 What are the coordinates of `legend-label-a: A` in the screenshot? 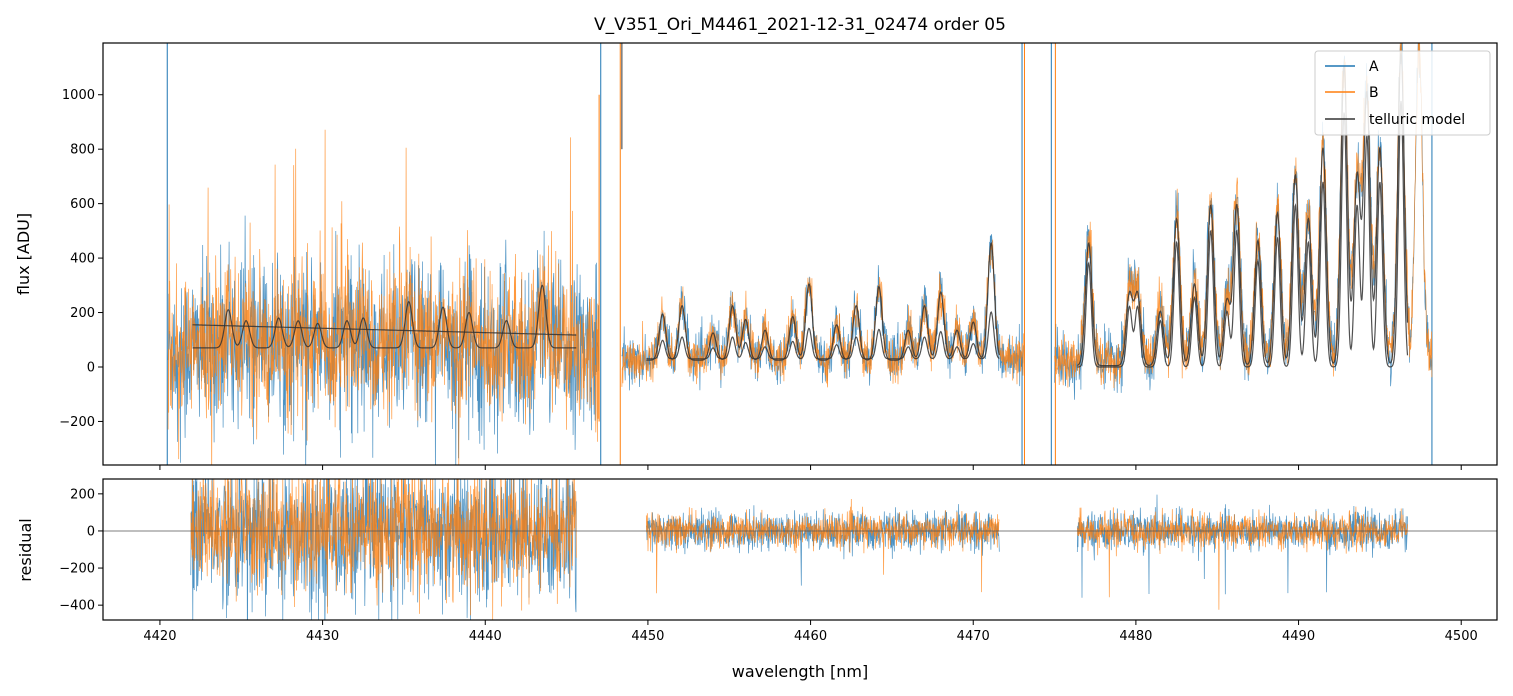 It's located at (1374, 67).